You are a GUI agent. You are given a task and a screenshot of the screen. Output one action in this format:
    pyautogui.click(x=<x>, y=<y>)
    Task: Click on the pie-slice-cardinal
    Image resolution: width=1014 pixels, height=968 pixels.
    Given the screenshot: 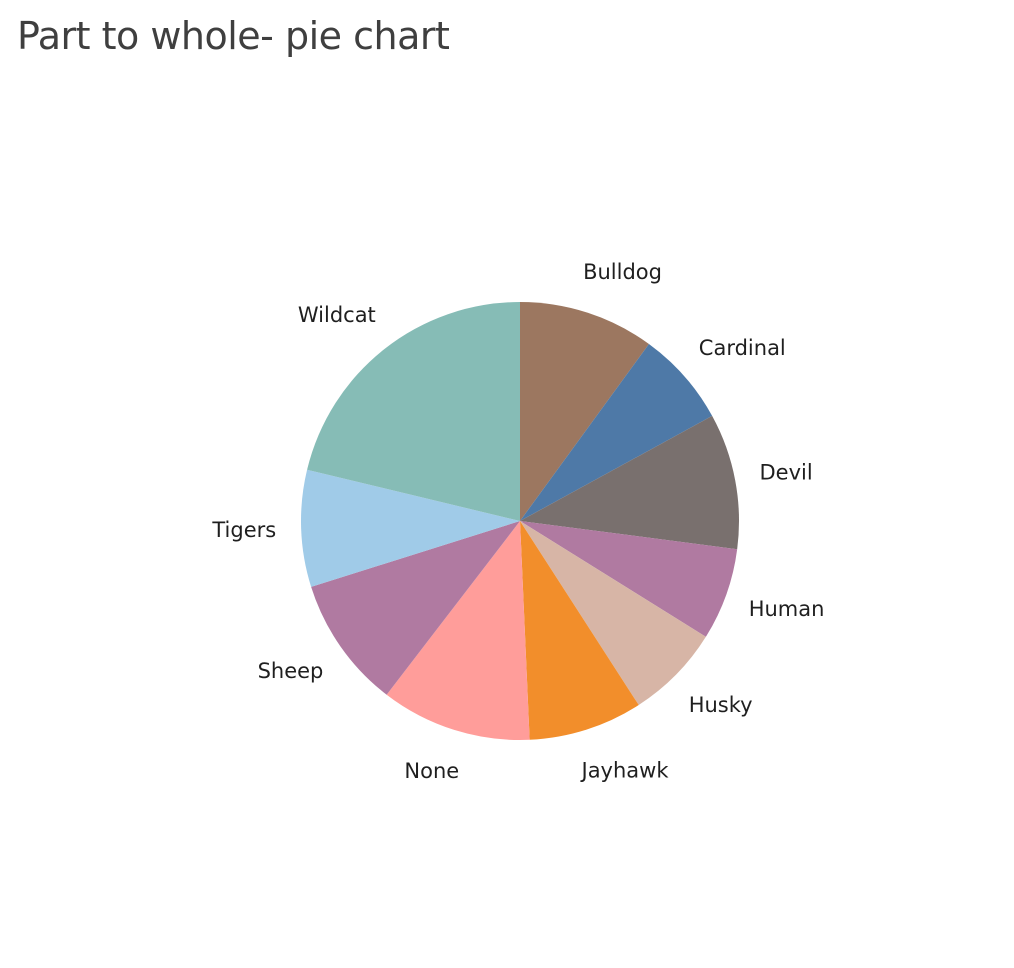 What is the action you would take?
    pyautogui.click(x=616, y=432)
    